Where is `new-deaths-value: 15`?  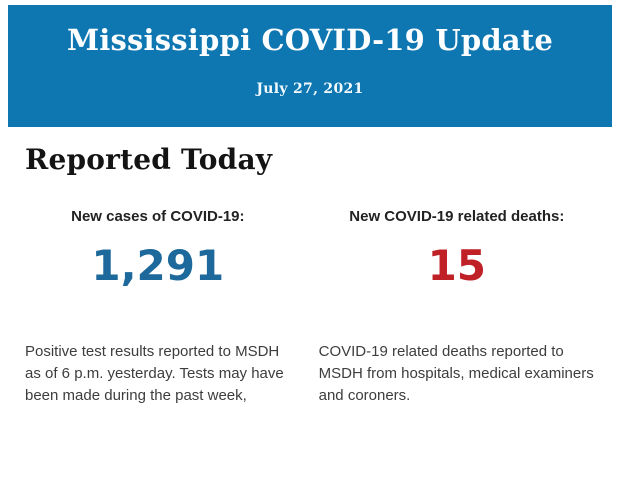
new-deaths-value: 15 is located at coordinates (457, 265).